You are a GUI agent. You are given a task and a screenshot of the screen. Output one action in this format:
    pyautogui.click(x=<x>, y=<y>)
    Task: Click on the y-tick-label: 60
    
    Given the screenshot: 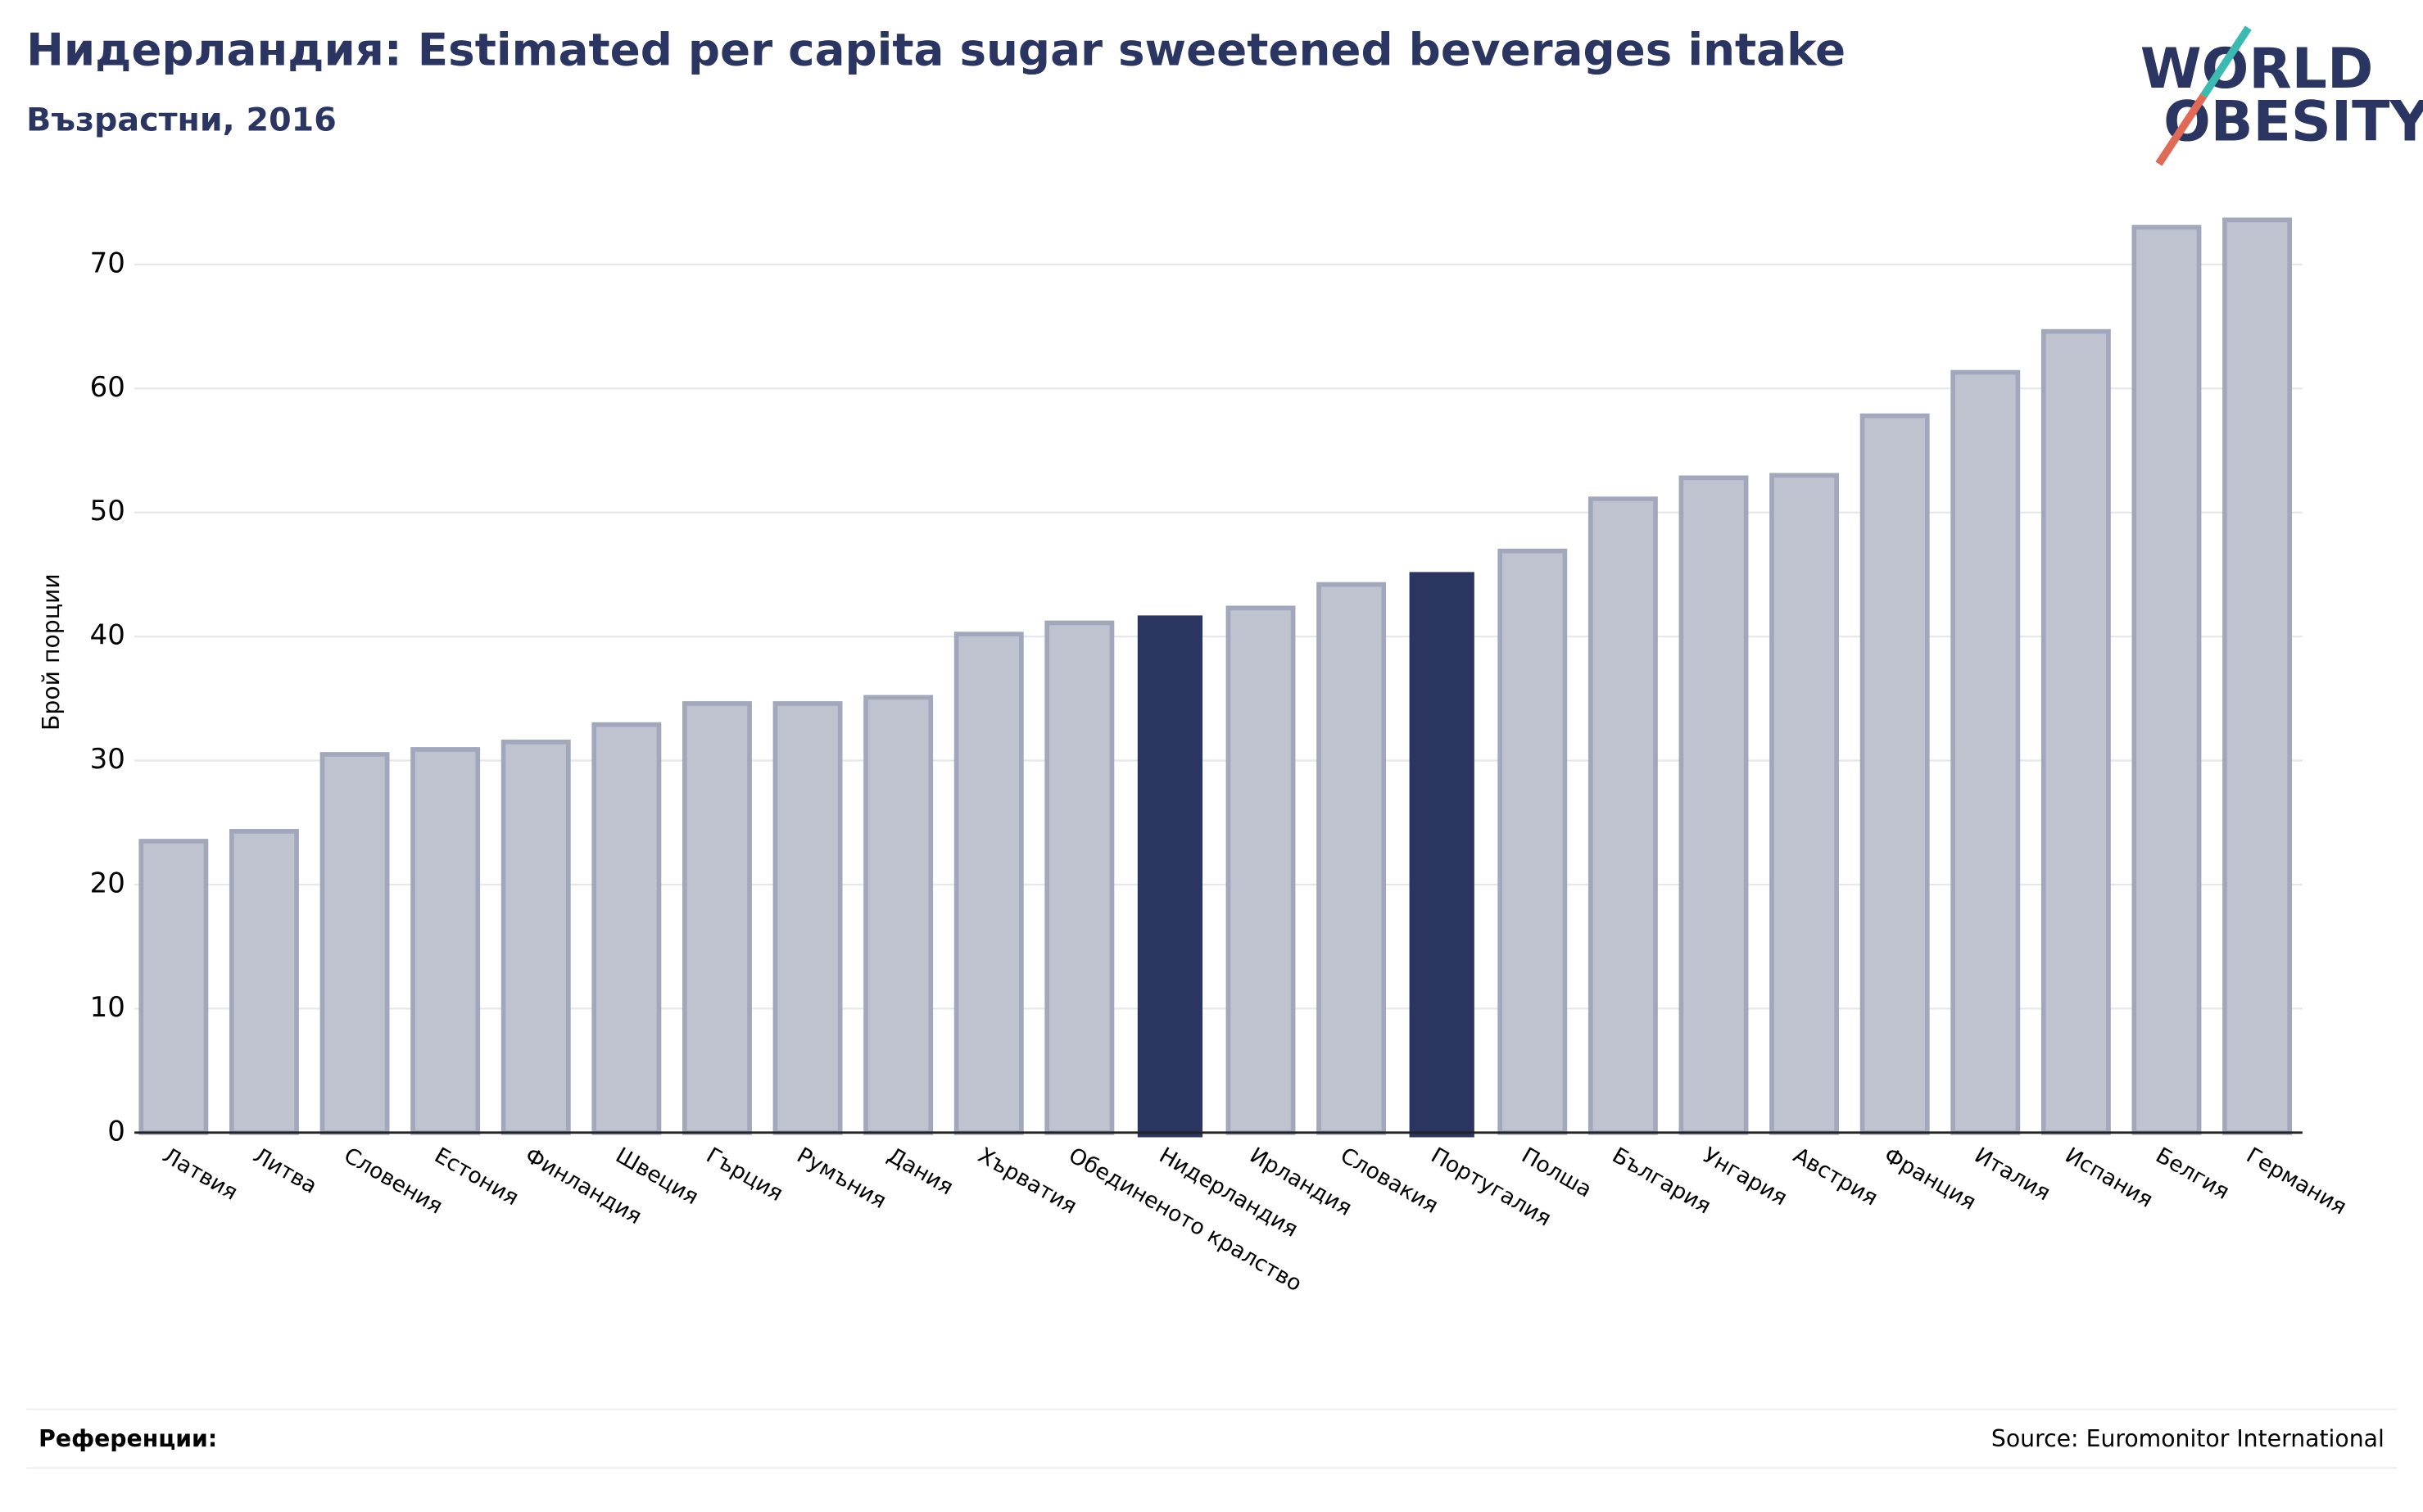 What is the action you would take?
    pyautogui.click(x=107, y=387)
    